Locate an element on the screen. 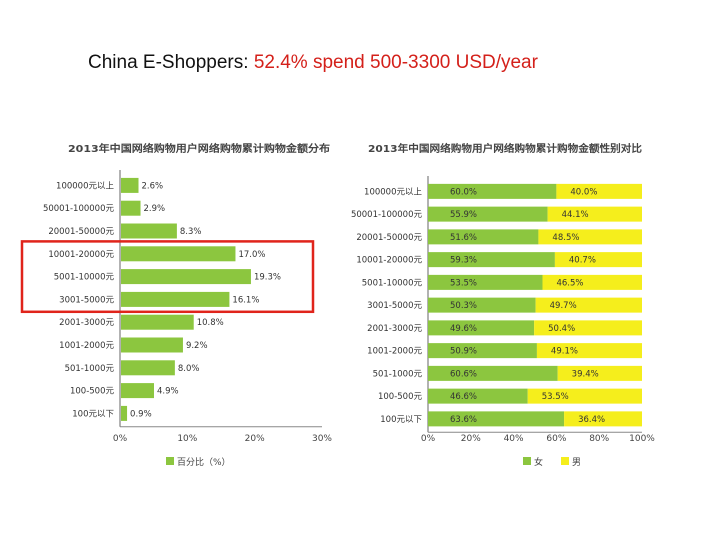 This screenshot has height=540, width=720. chart2-category-label: 5001-10000元 is located at coordinates (392, 283).